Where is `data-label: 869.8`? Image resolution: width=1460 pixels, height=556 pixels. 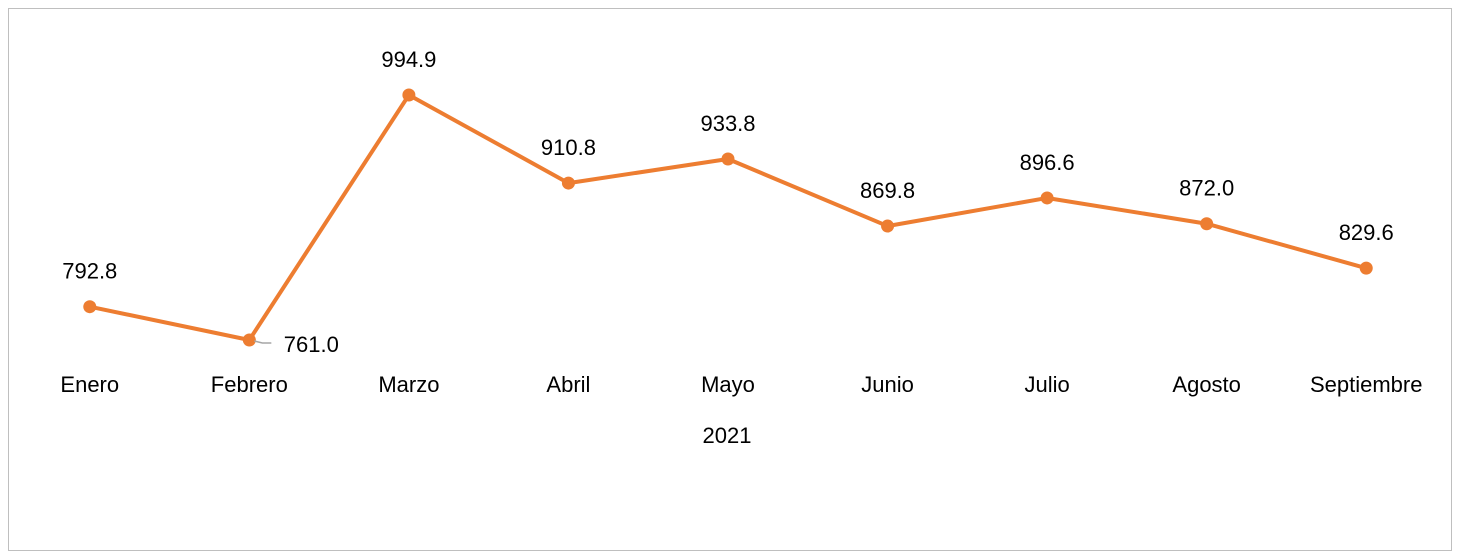 data-label: 869.8 is located at coordinates (887, 190).